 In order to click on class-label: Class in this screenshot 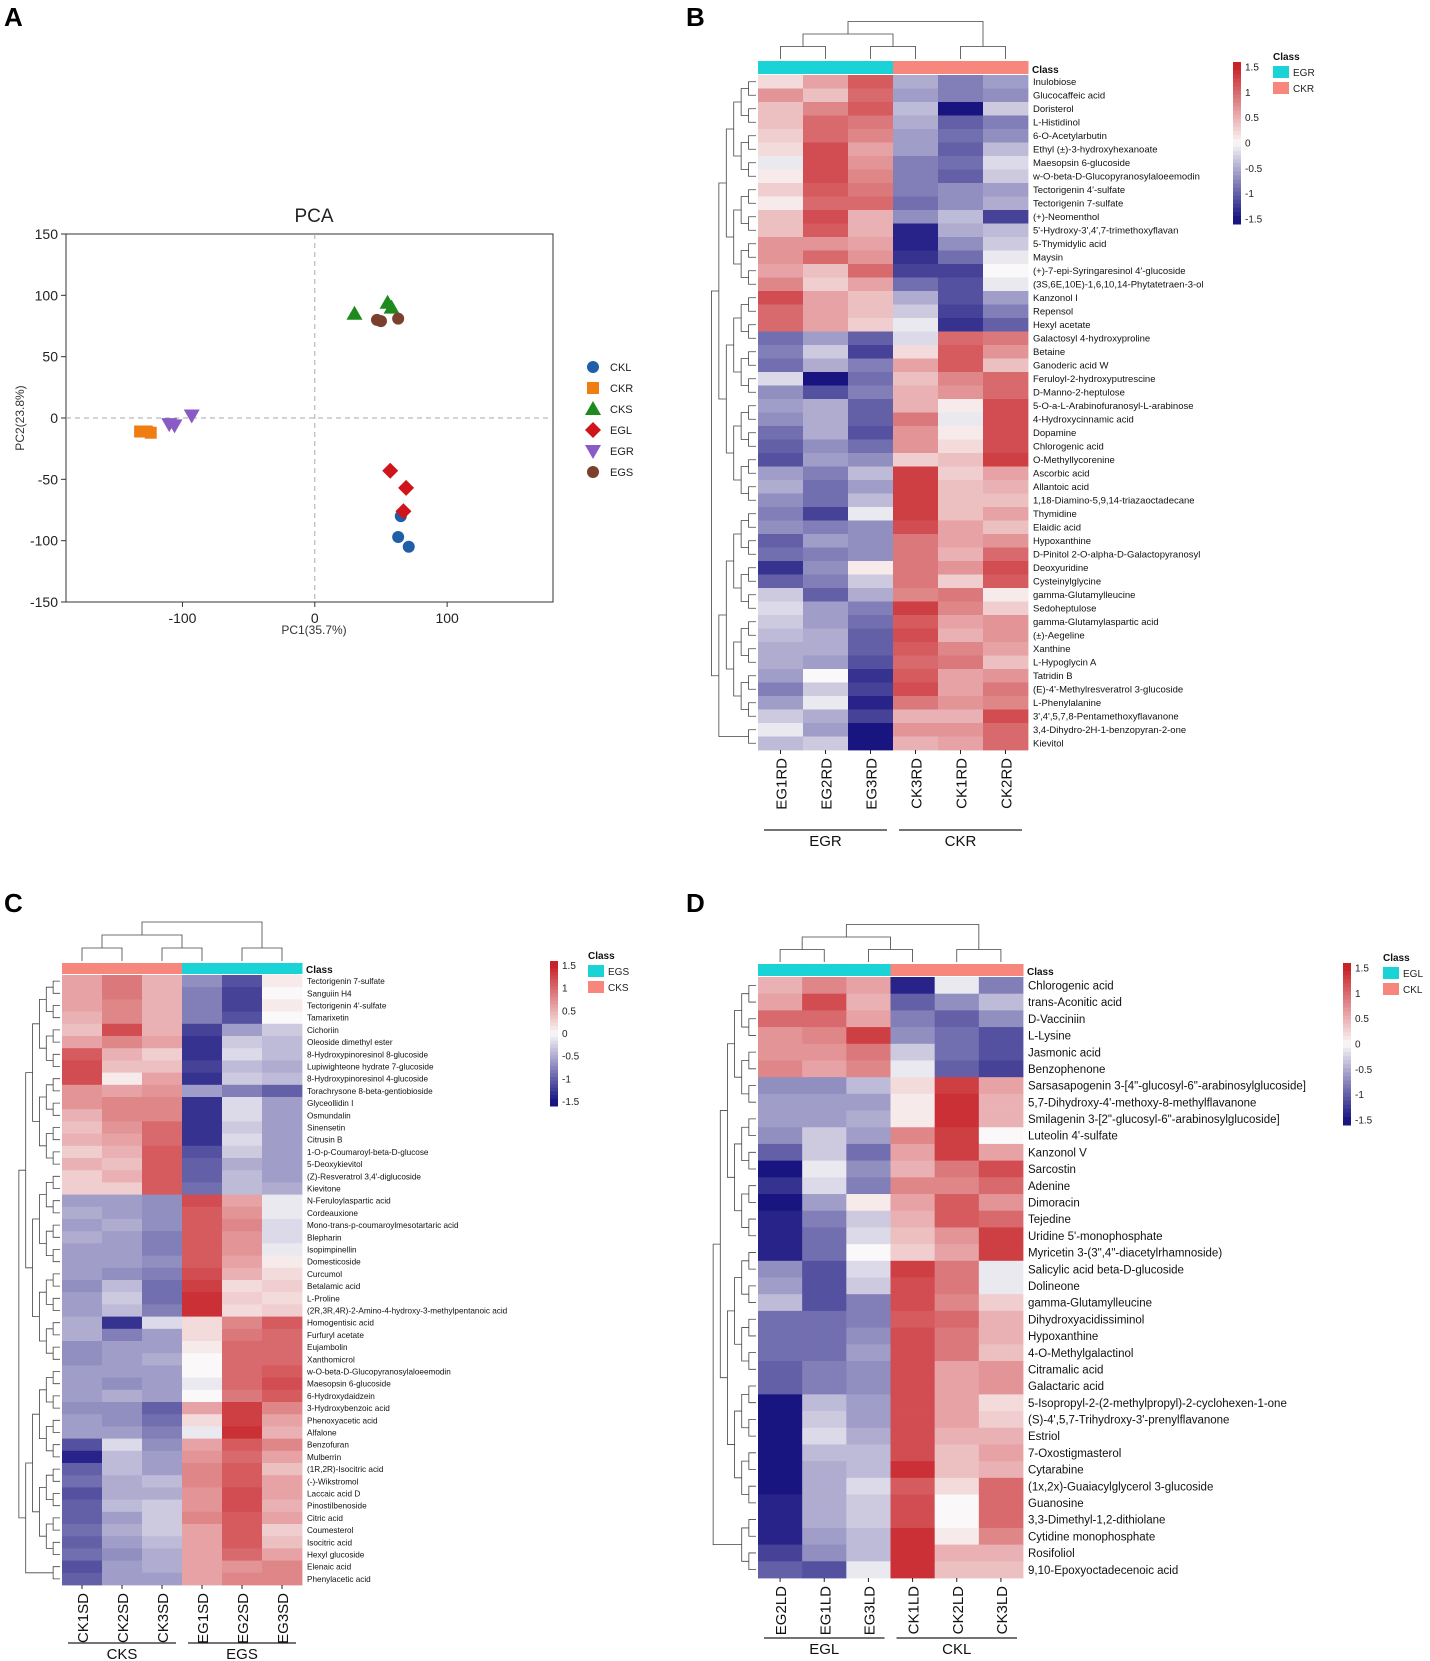, I will do `click(1040, 972)`.